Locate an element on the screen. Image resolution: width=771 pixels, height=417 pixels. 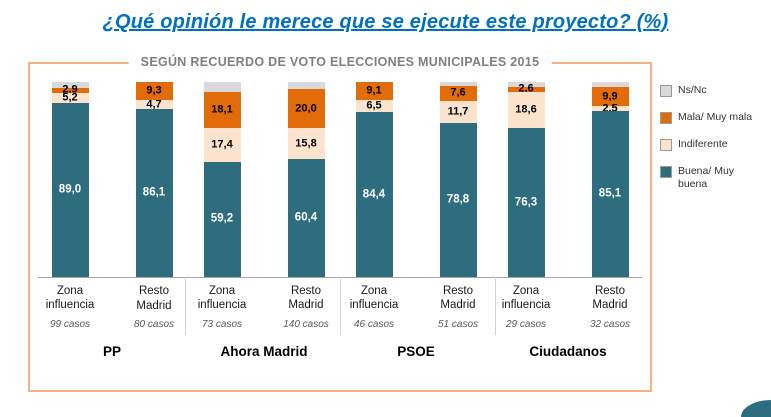
bar-column: 9,9 2,5 85,1 Resto Madrid 32 casos is located at coordinates (610, 206).